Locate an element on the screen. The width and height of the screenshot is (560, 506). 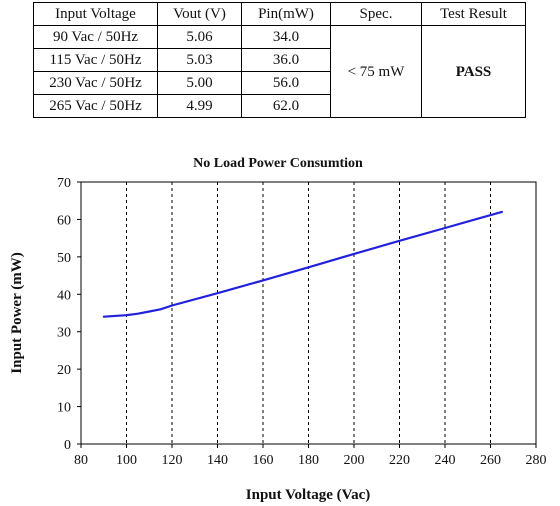
y-tick-label: 10 is located at coordinates (64, 408).